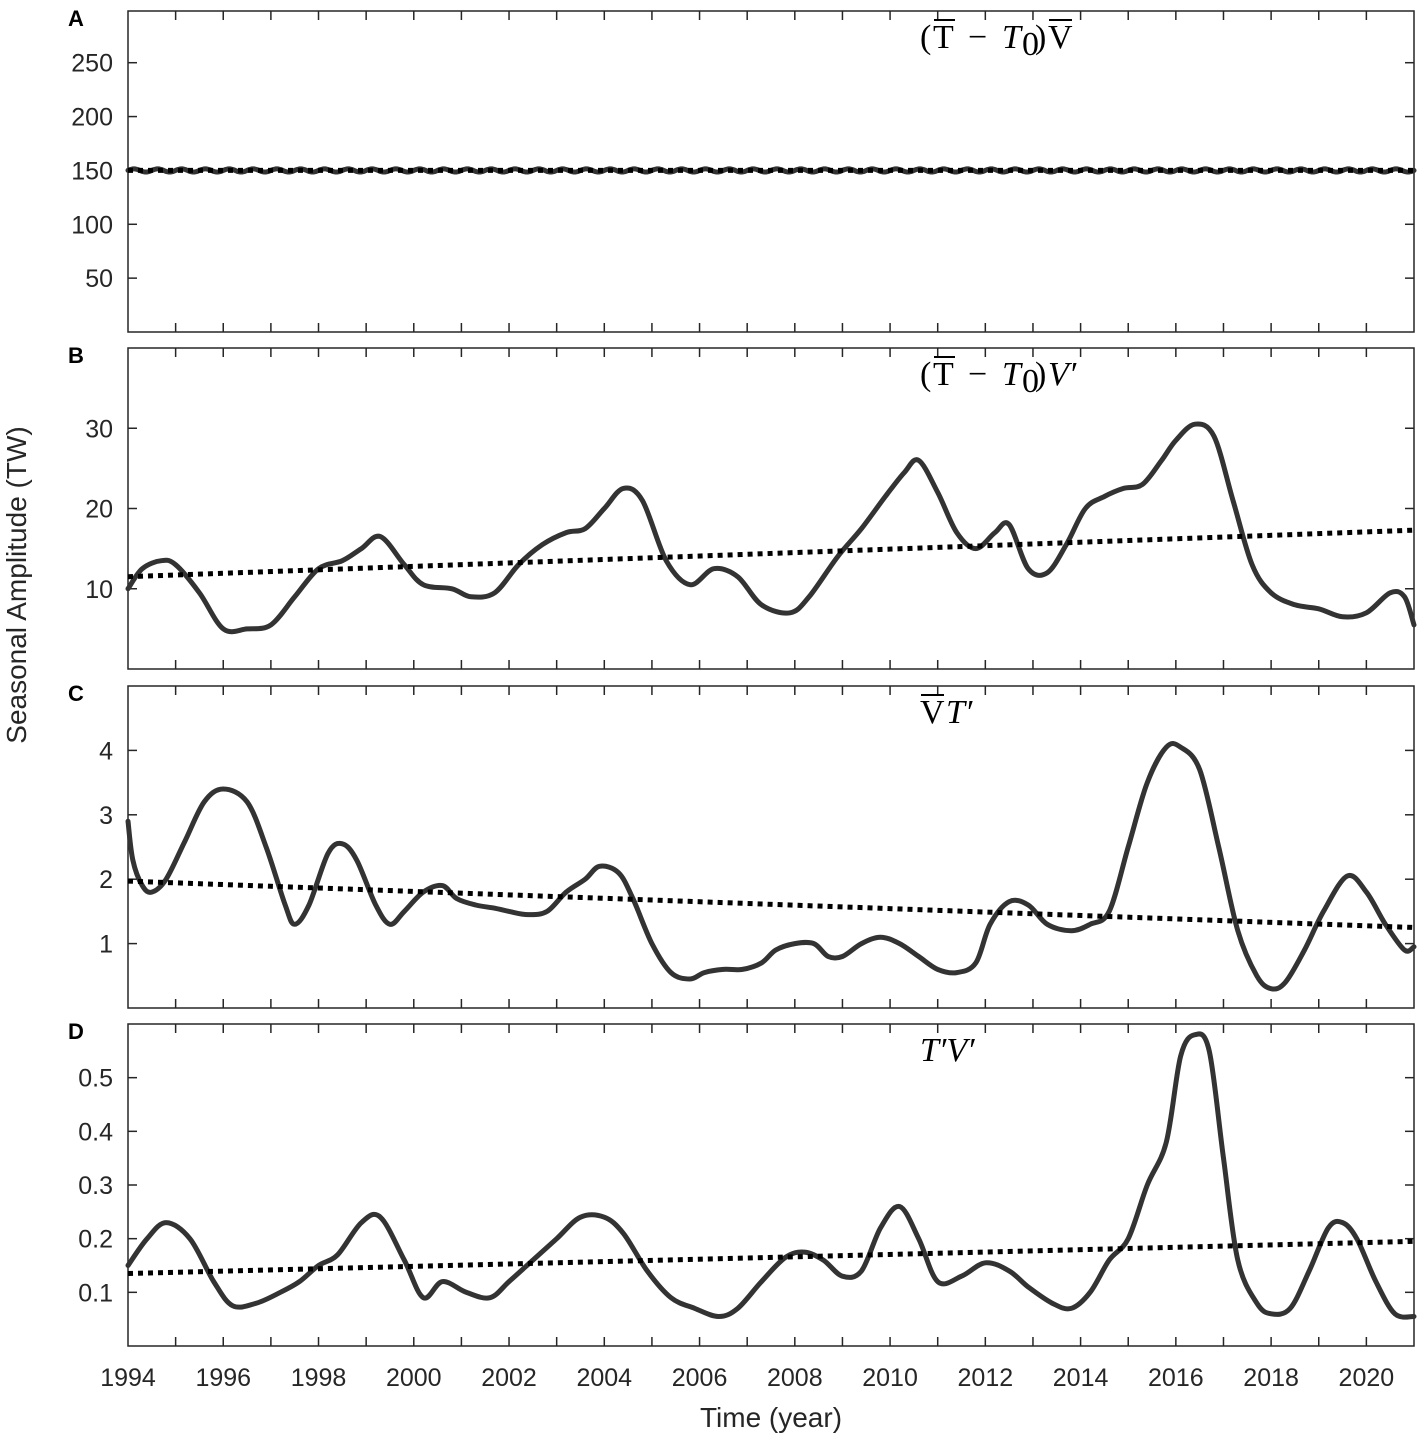  Describe the element at coordinates (1271, 1378) in the screenshot. I see `x-tick-label: 2018` at that location.